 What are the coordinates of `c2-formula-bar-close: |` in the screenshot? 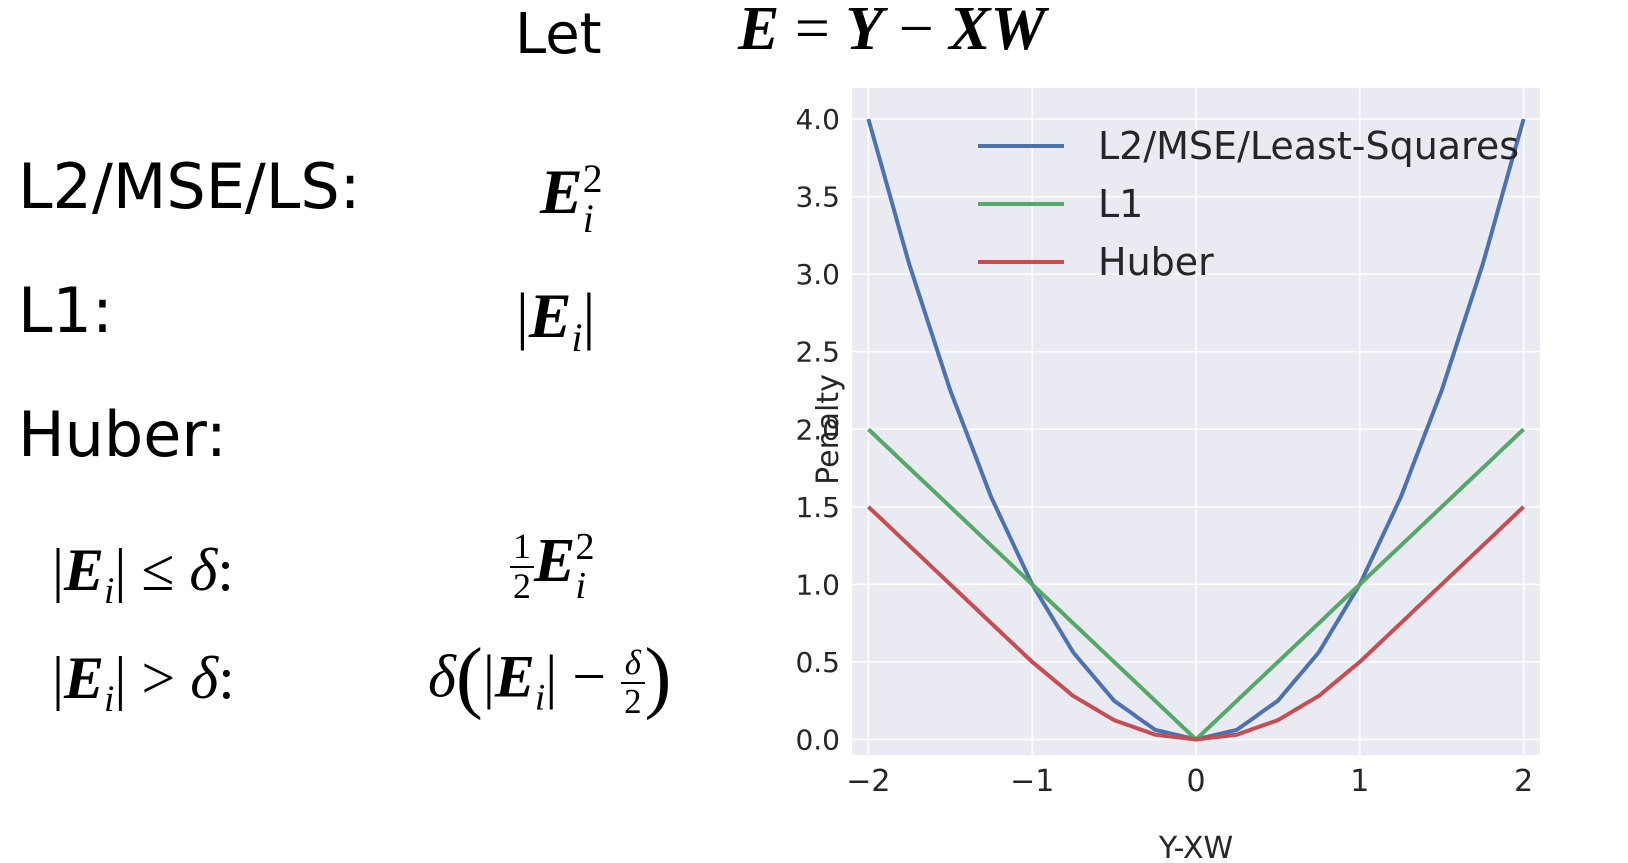 It's located at (551, 676).